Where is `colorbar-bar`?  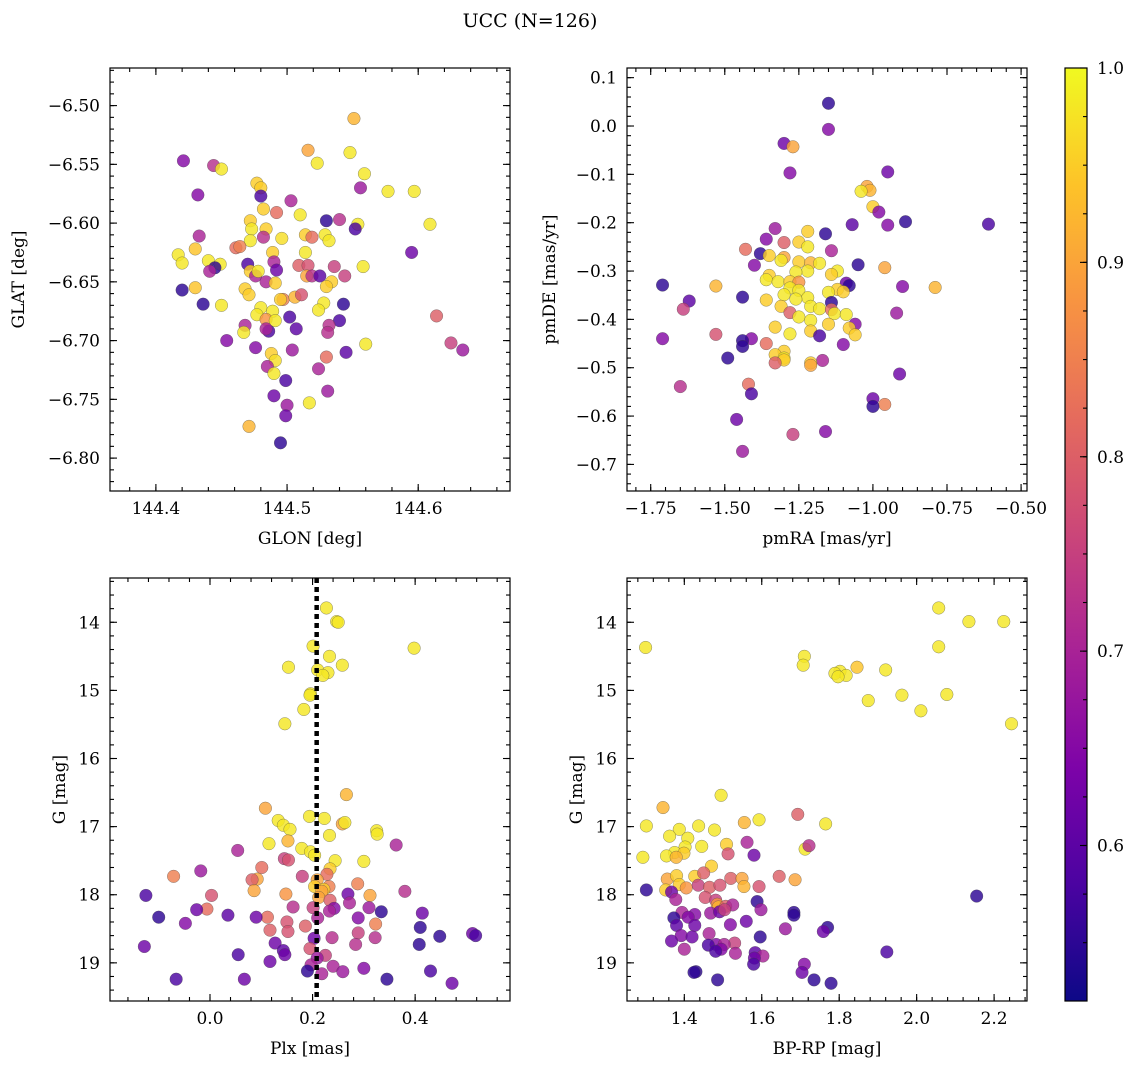
colorbar-bar is located at coordinates (1076, 534).